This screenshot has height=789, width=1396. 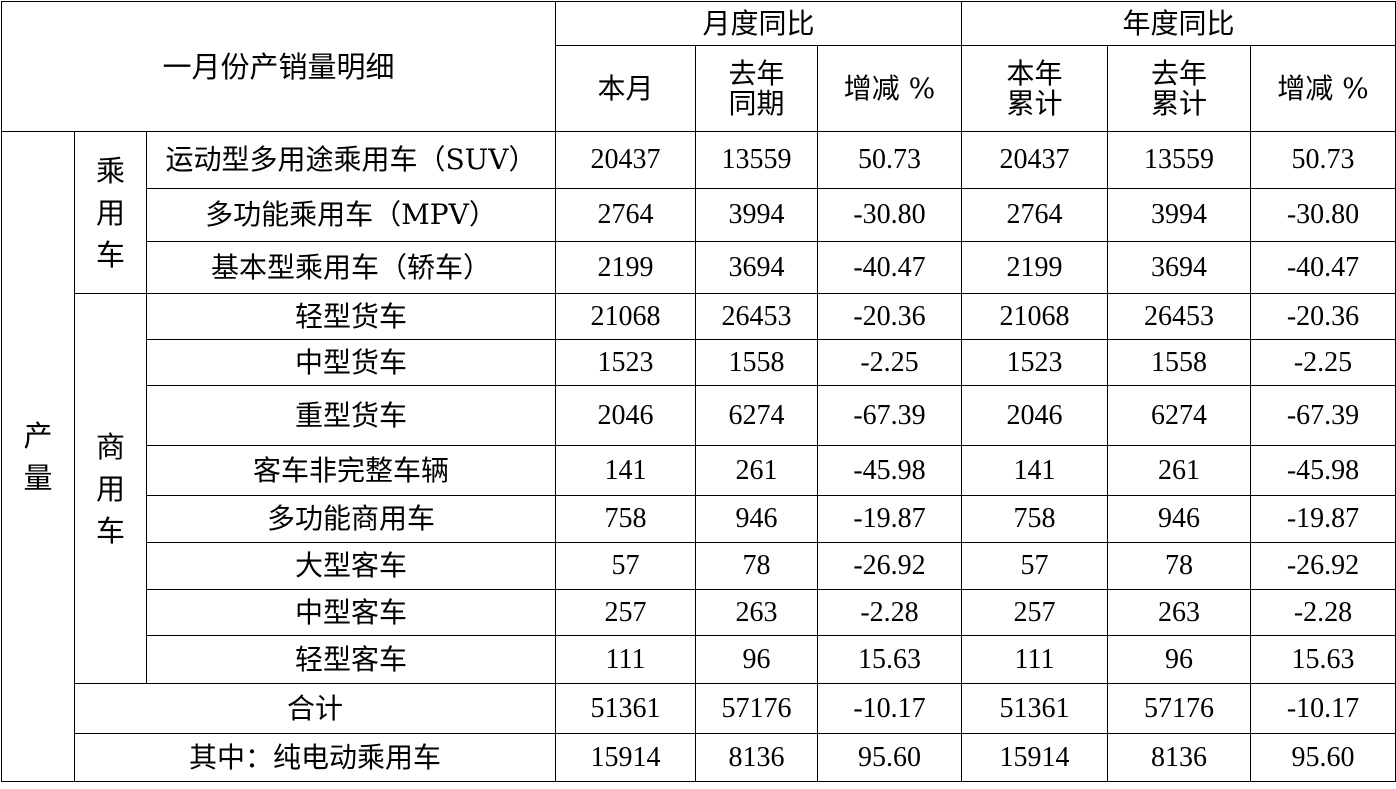 I want to click on row-name: 轻型货车, so click(x=351, y=316).